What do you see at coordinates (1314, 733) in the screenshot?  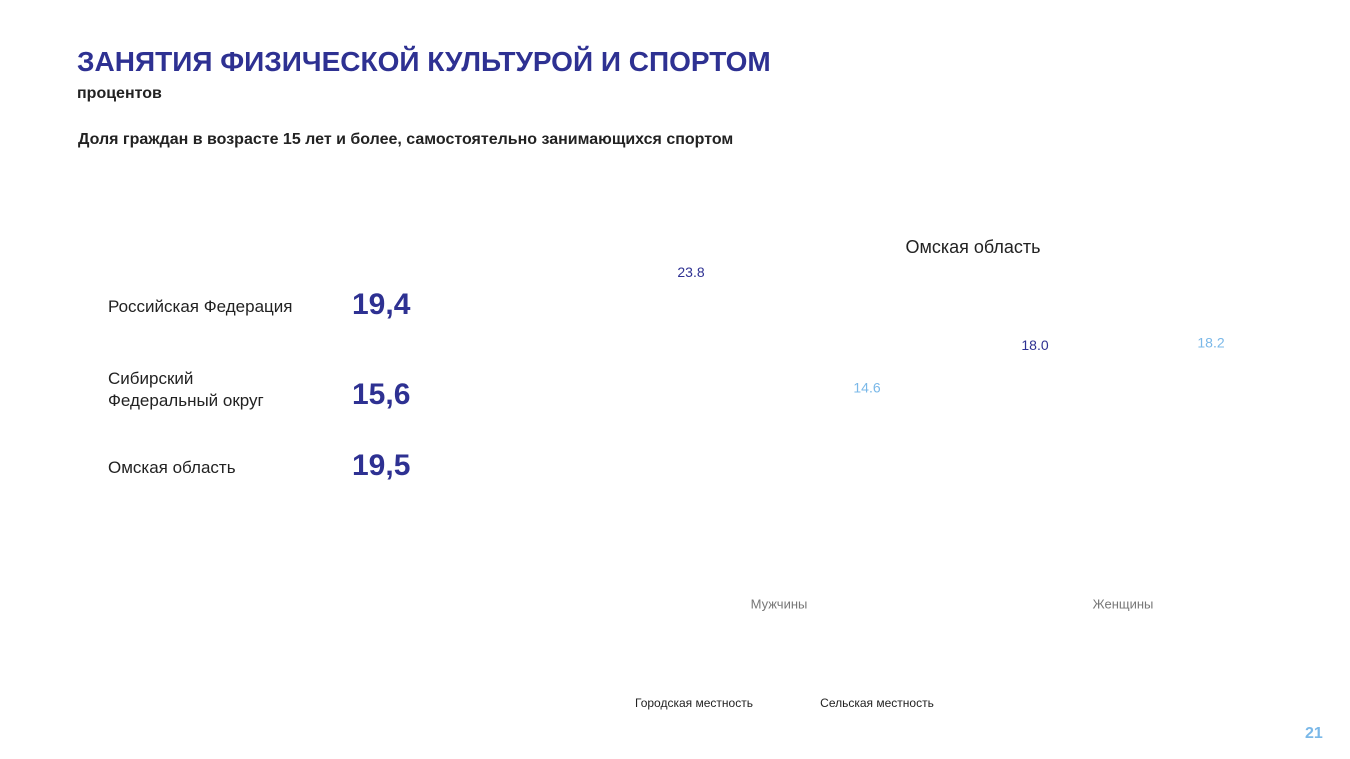 I see `page-number: 21` at bounding box center [1314, 733].